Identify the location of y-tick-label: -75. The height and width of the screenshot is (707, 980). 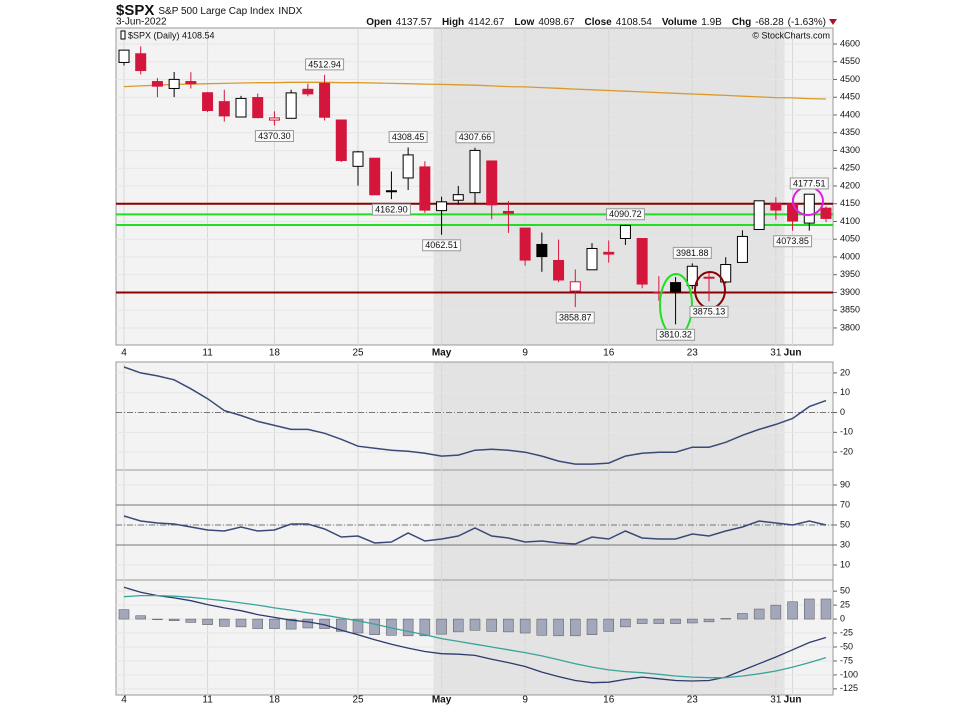
(846, 660).